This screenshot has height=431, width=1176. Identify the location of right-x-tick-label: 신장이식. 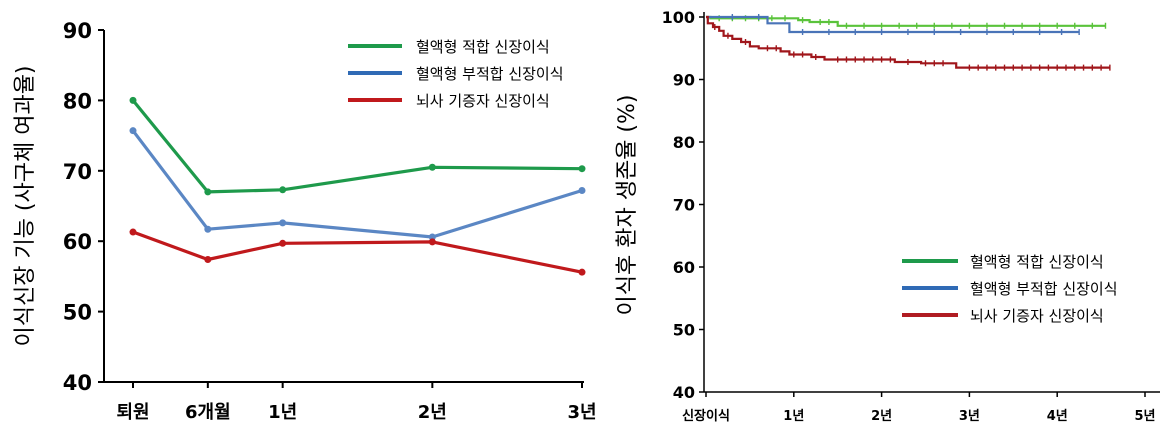
(706, 416).